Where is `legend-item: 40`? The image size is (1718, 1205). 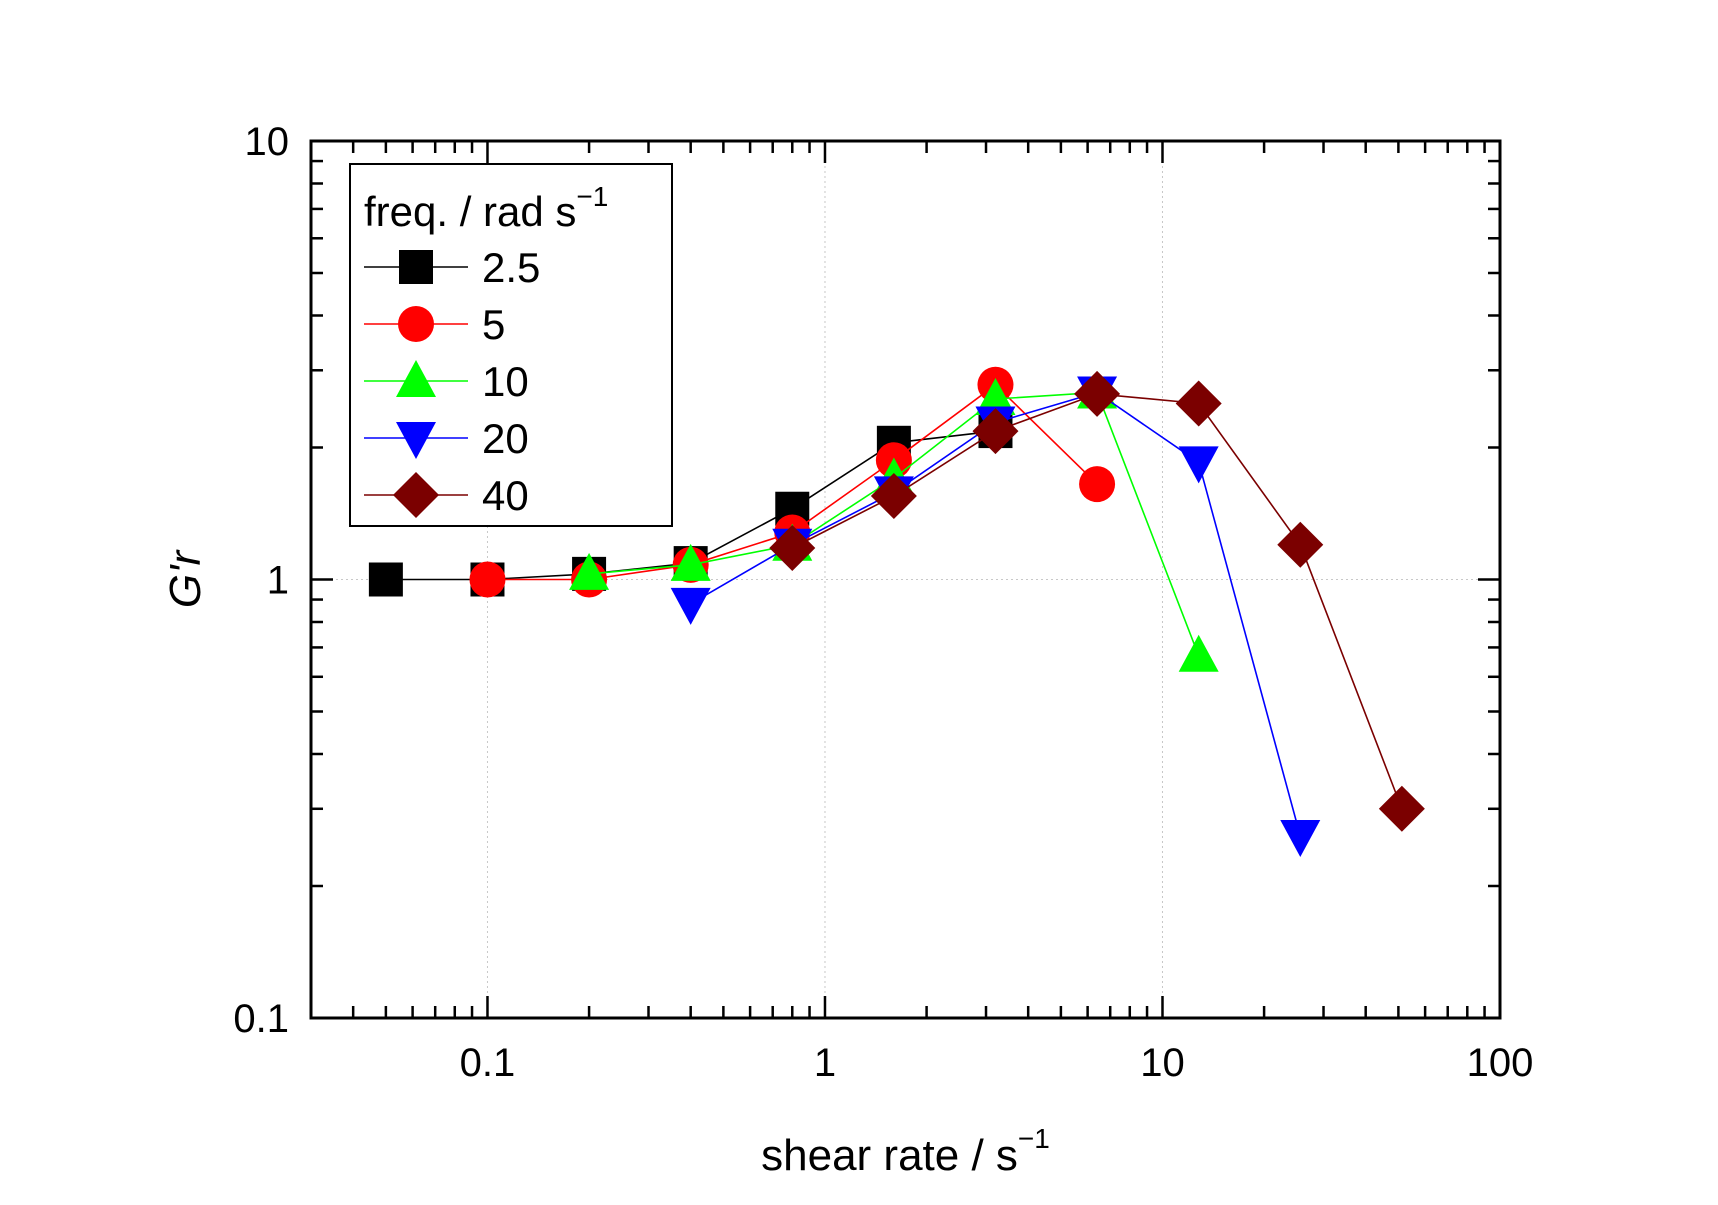
legend-item: 40 is located at coordinates (446, 495).